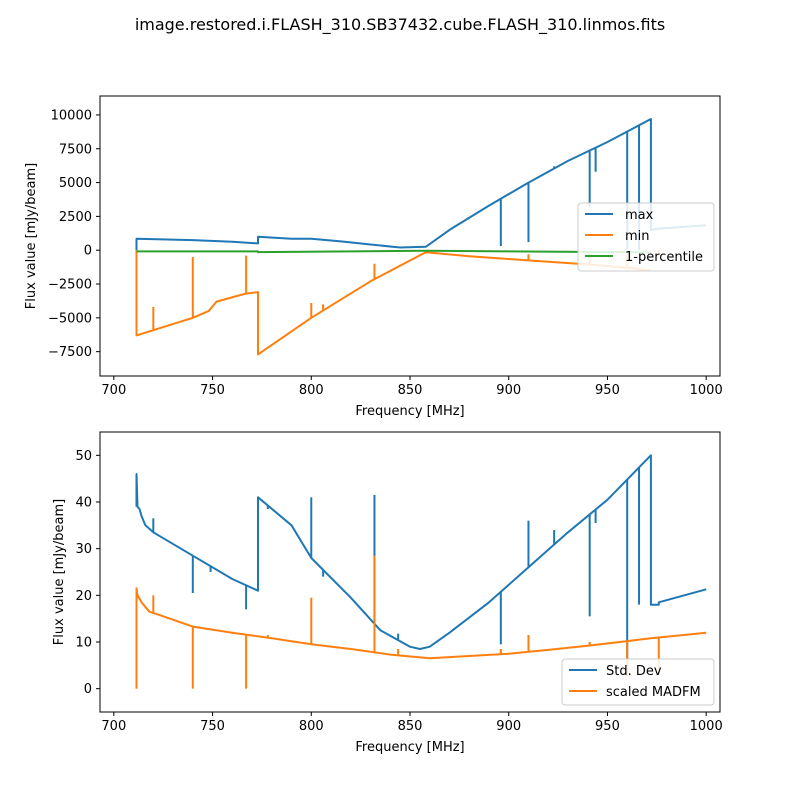 The image size is (800, 800). Describe the element at coordinates (75, 149) in the screenshot. I see `top-y-tick-label: 7500` at that location.